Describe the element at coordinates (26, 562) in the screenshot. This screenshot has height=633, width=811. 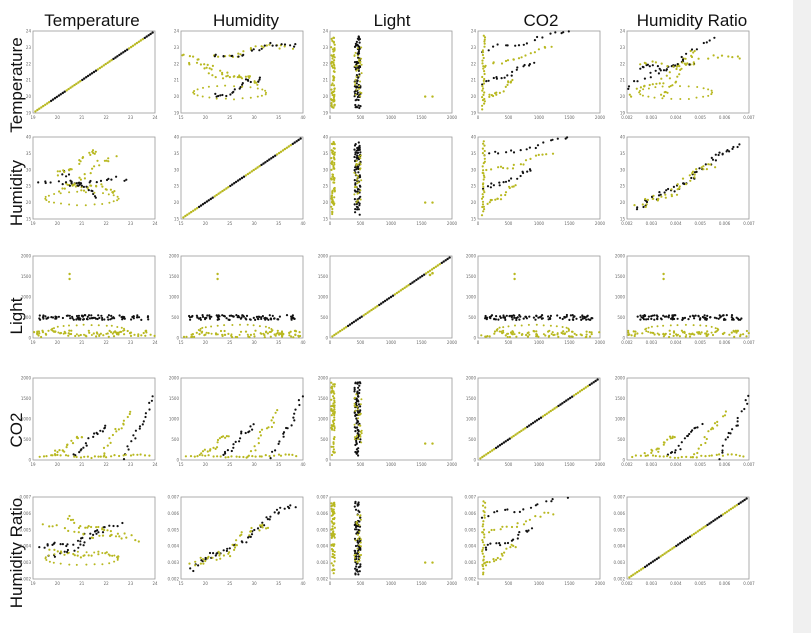
I see `y-tick-label: 0.003` at that location.